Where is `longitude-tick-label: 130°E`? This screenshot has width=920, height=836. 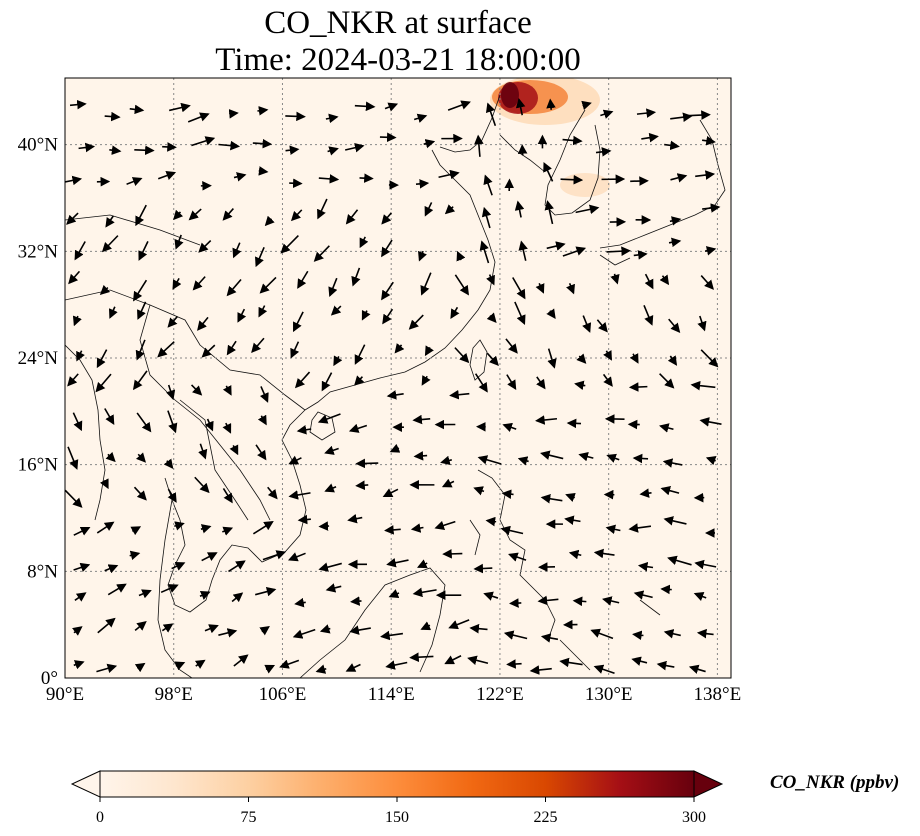
longitude-tick-label: 130°E is located at coordinates (609, 694).